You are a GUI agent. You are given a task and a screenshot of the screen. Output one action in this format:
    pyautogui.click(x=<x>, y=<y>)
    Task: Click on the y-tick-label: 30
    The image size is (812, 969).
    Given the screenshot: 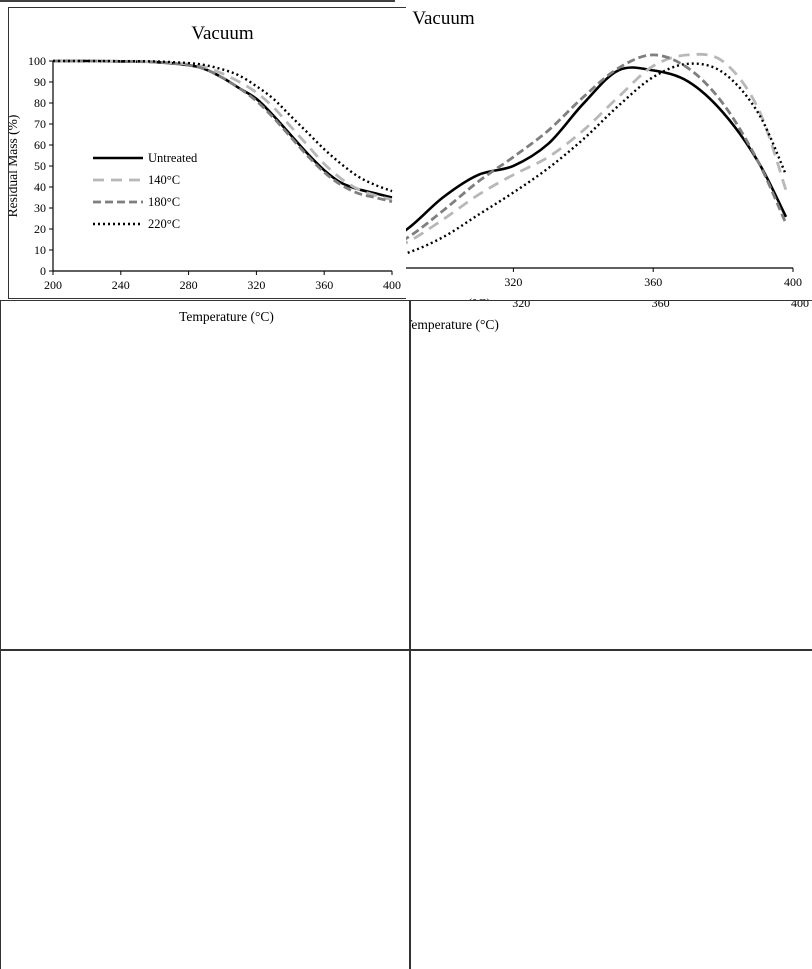 What is the action you would take?
    pyautogui.click(x=40, y=208)
    